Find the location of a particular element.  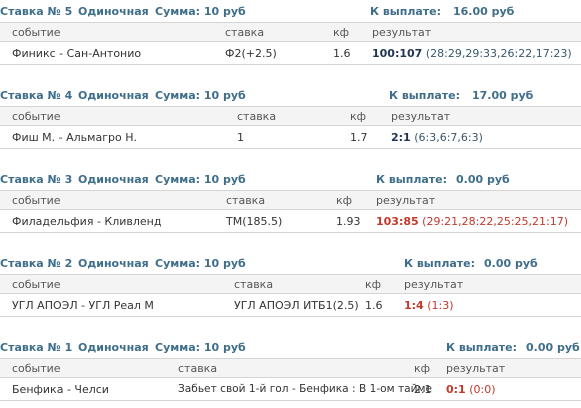

result-value: 1:4 (1:3) is located at coordinates (429, 305).